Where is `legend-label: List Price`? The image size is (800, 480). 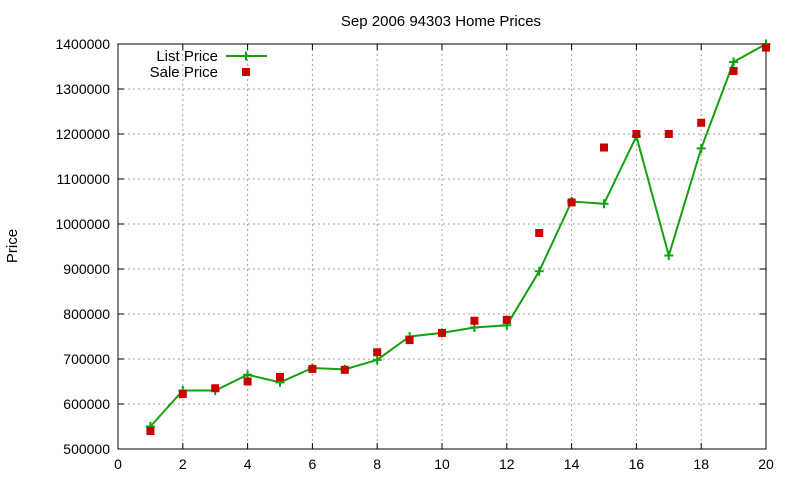 legend-label: List Price is located at coordinates (187, 56).